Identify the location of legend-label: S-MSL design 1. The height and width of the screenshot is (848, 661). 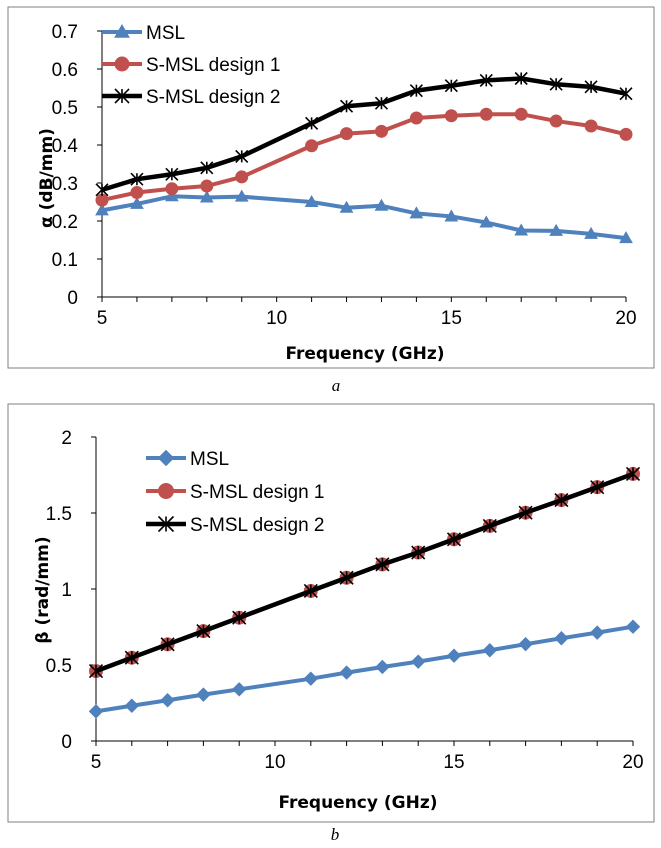
(213, 65).